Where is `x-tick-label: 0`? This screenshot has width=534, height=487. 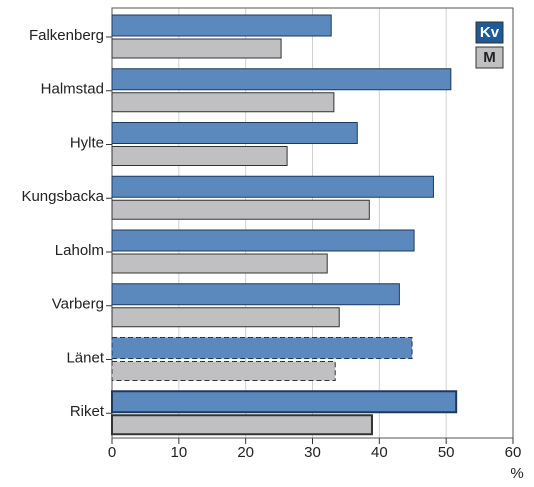 x-tick-label: 0 is located at coordinates (112, 452).